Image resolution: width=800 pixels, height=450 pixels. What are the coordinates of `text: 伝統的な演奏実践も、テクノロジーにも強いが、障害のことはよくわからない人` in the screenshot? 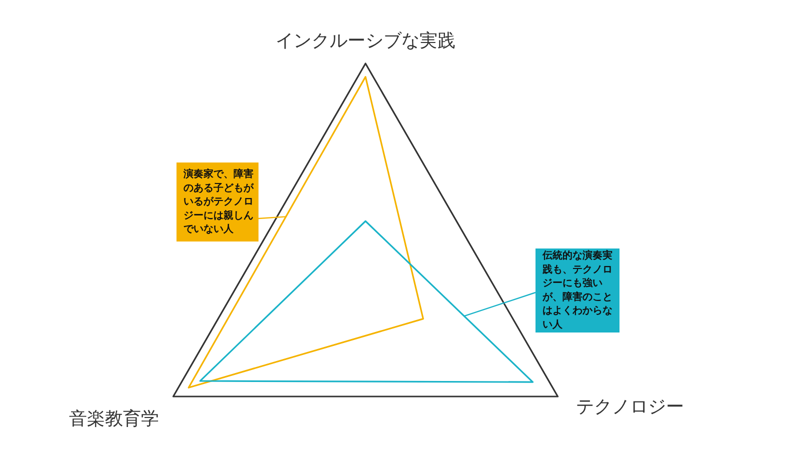 It's located at (577, 290).